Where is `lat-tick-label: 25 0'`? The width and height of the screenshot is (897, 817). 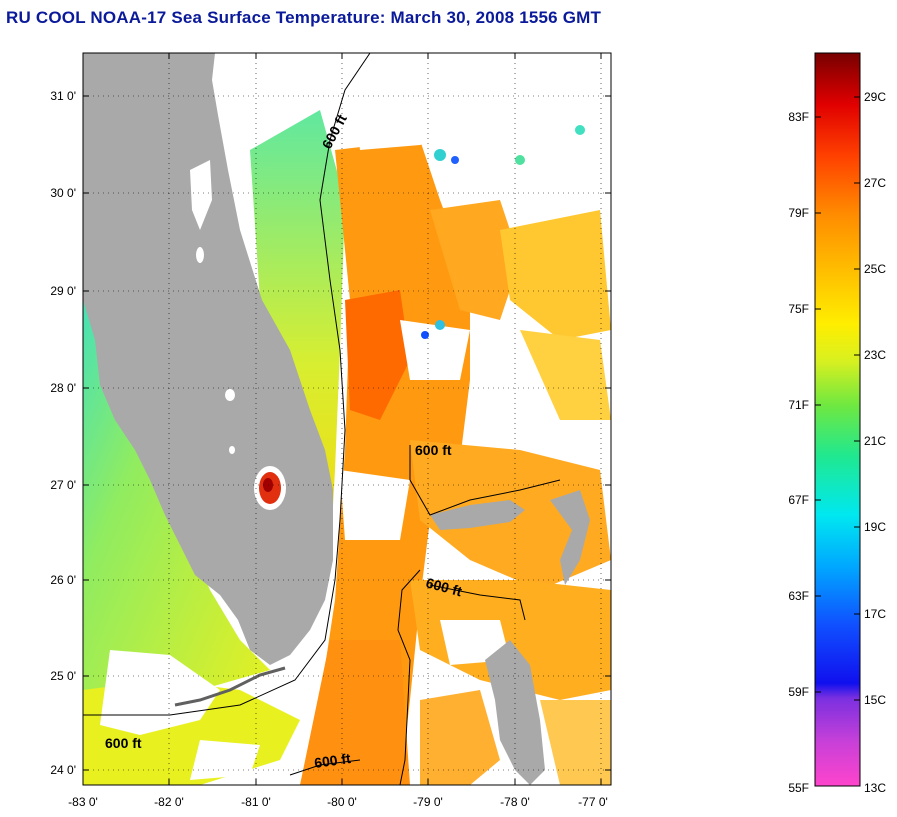
lat-tick-label: 25 0' is located at coordinates (63, 676).